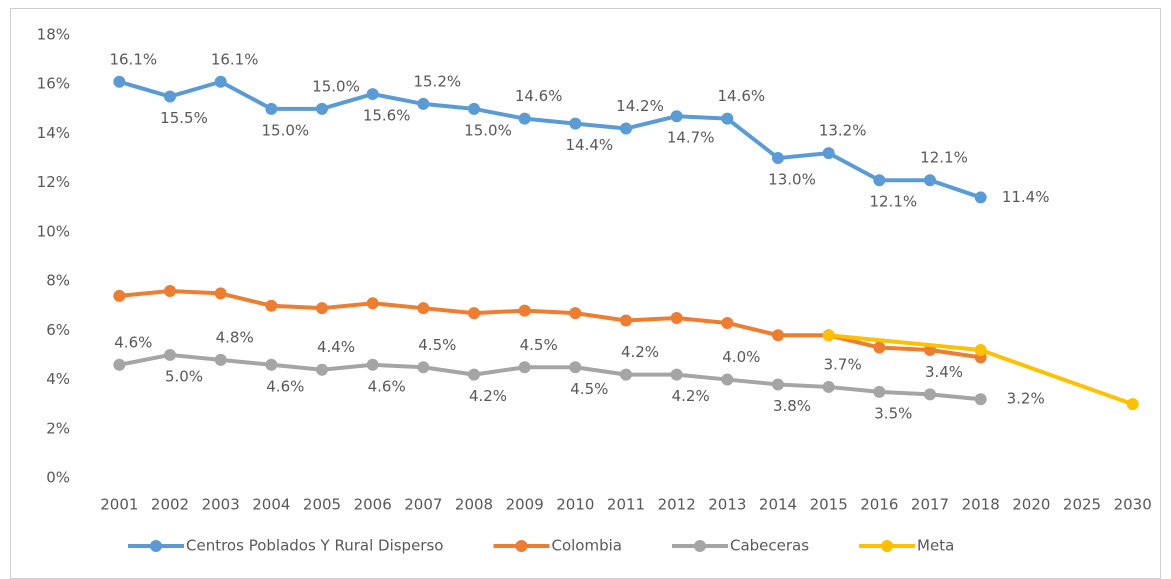 This screenshot has width=1171, height=579. What do you see at coordinates (677, 505) in the screenshot?
I see `x-tick-label: 2012` at bounding box center [677, 505].